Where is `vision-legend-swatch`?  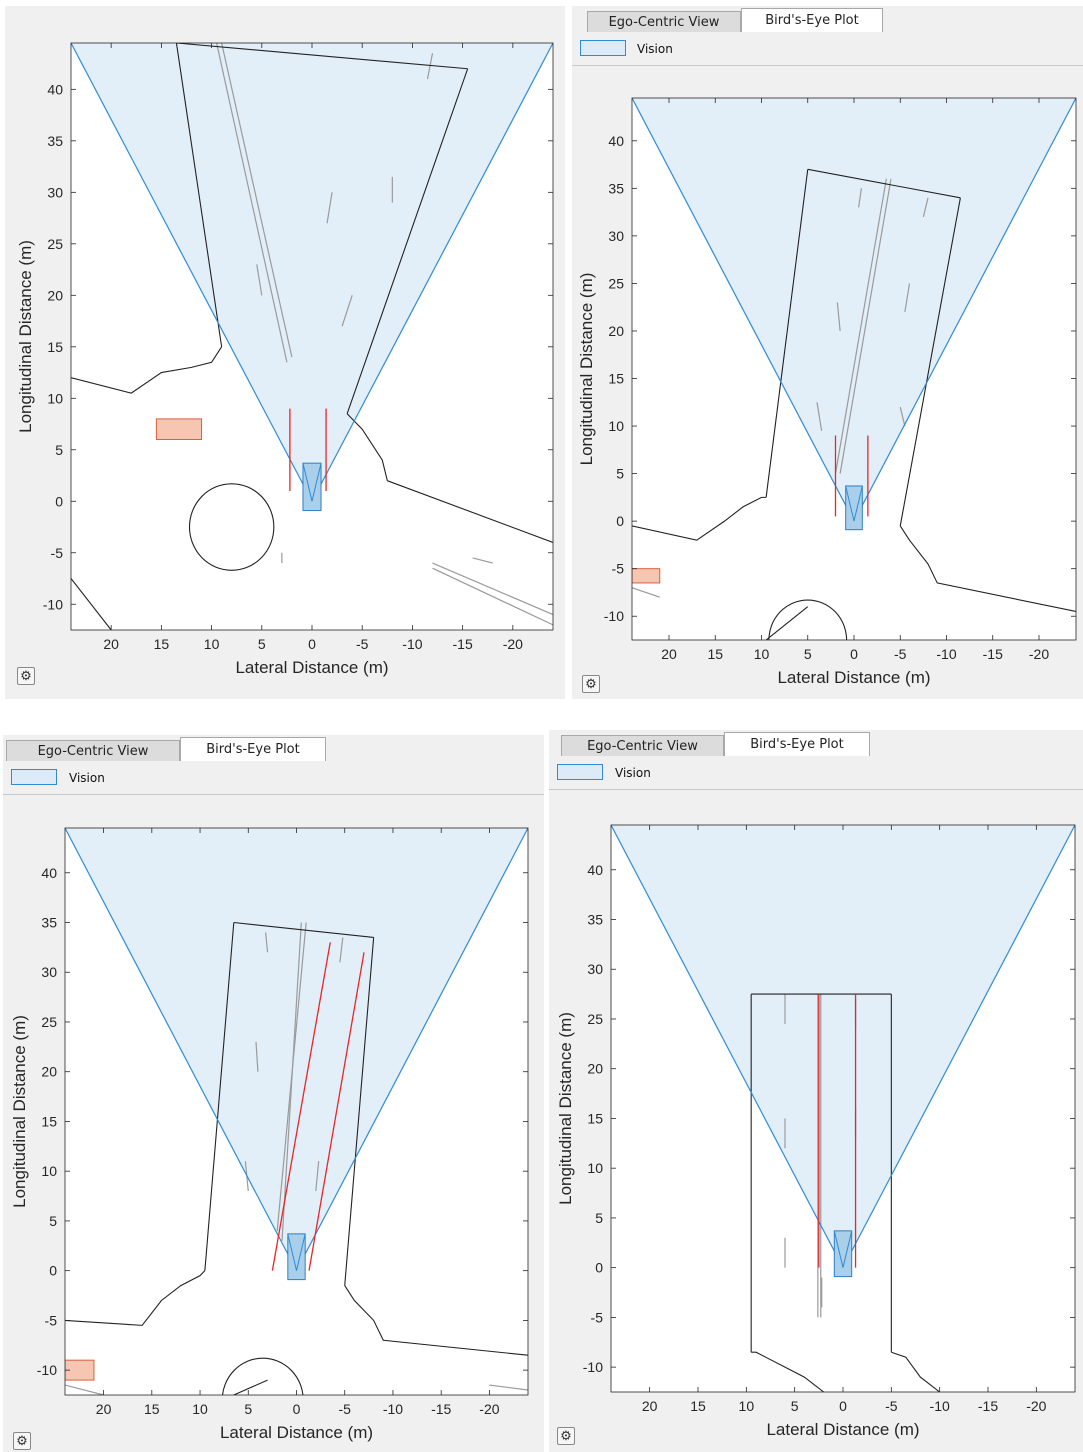 vision-legend-swatch is located at coordinates (34, 777).